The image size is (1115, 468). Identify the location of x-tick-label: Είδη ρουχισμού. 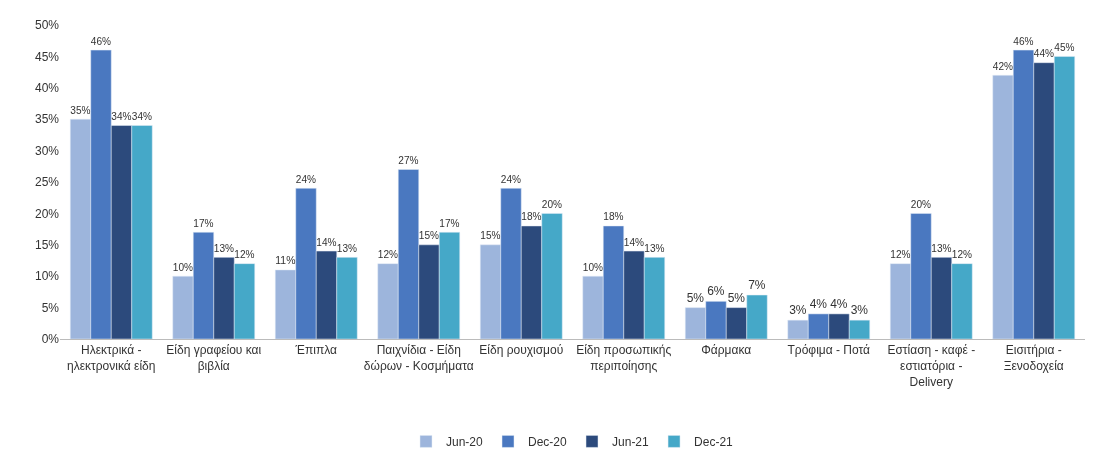
(521, 350).